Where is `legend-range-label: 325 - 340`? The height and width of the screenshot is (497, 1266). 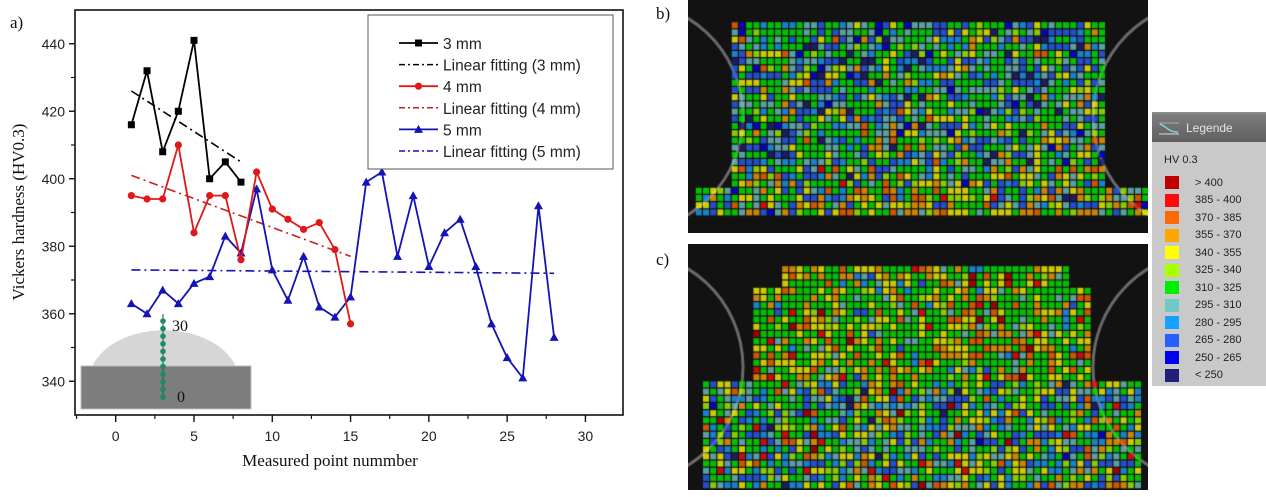 legend-range-label: 325 - 340 is located at coordinates (1218, 270).